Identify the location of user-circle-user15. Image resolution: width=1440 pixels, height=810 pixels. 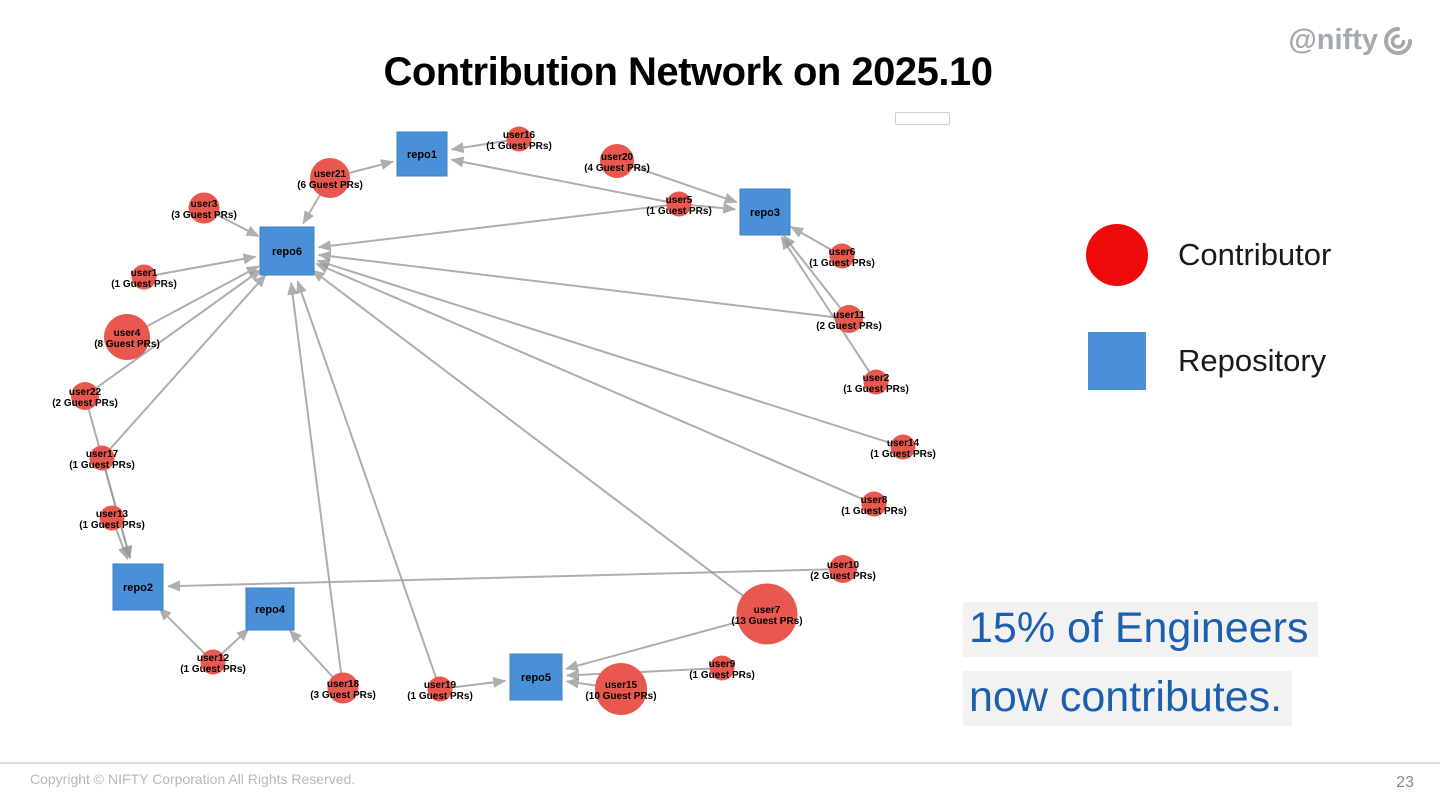
(621, 689).